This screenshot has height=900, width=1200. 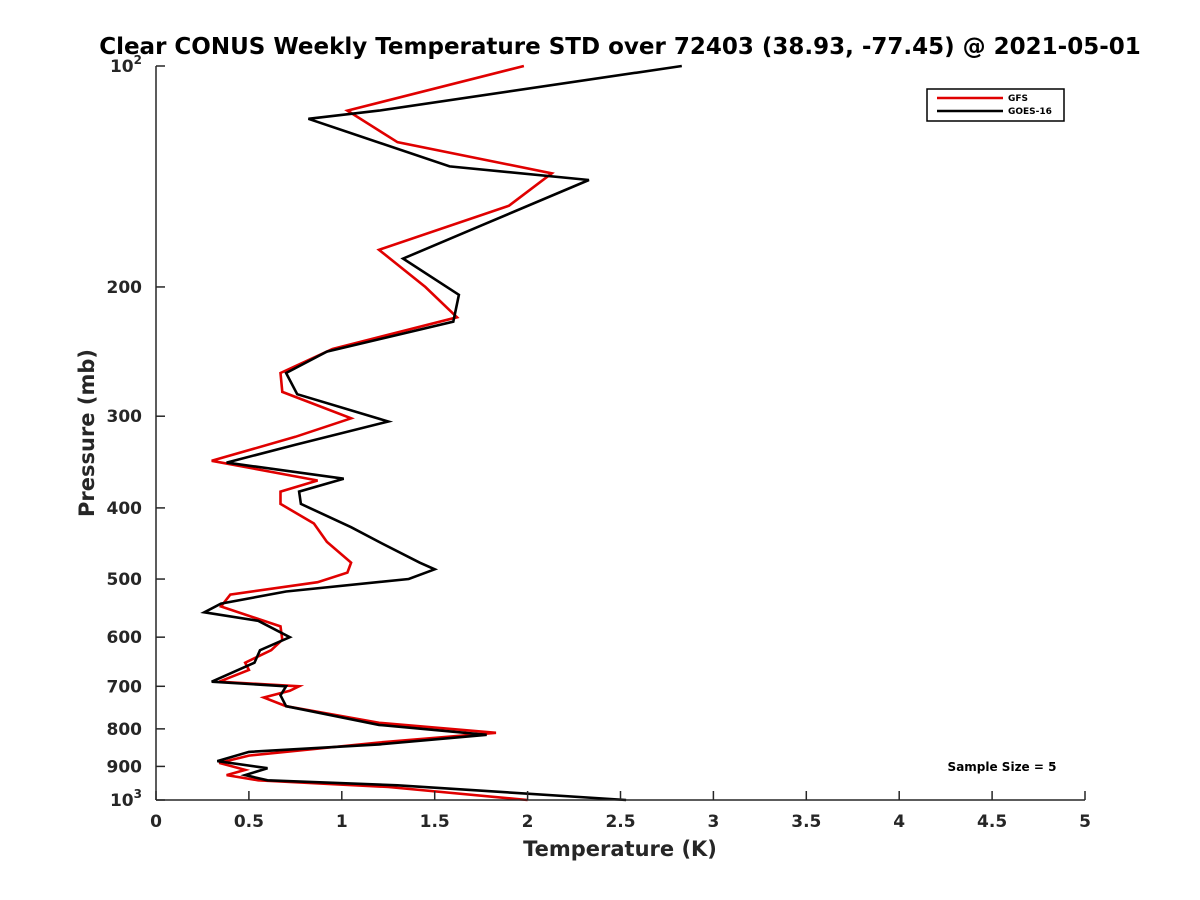 What do you see at coordinates (249, 822) in the screenshot?
I see `x-tick-label: 0.5` at bounding box center [249, 822].